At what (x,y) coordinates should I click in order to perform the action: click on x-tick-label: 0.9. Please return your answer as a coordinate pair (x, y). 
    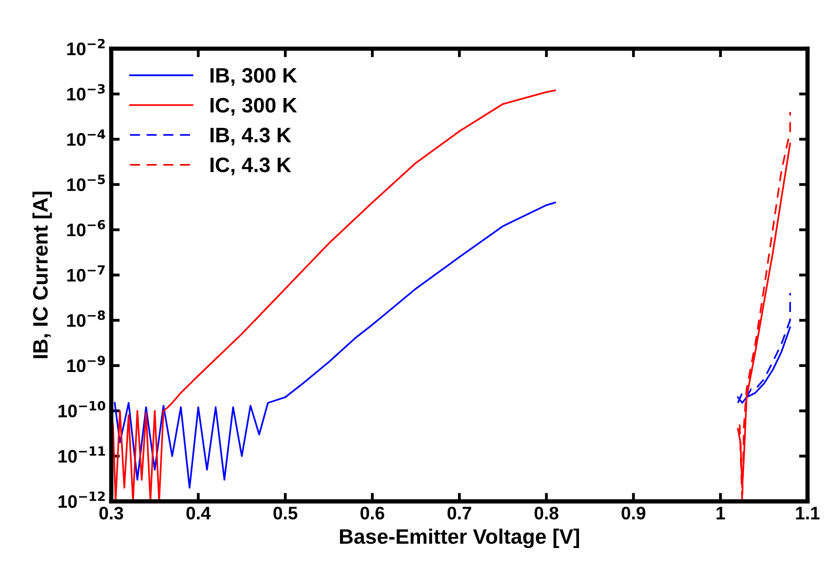
    Looking at the image, I should click on (634, 513).